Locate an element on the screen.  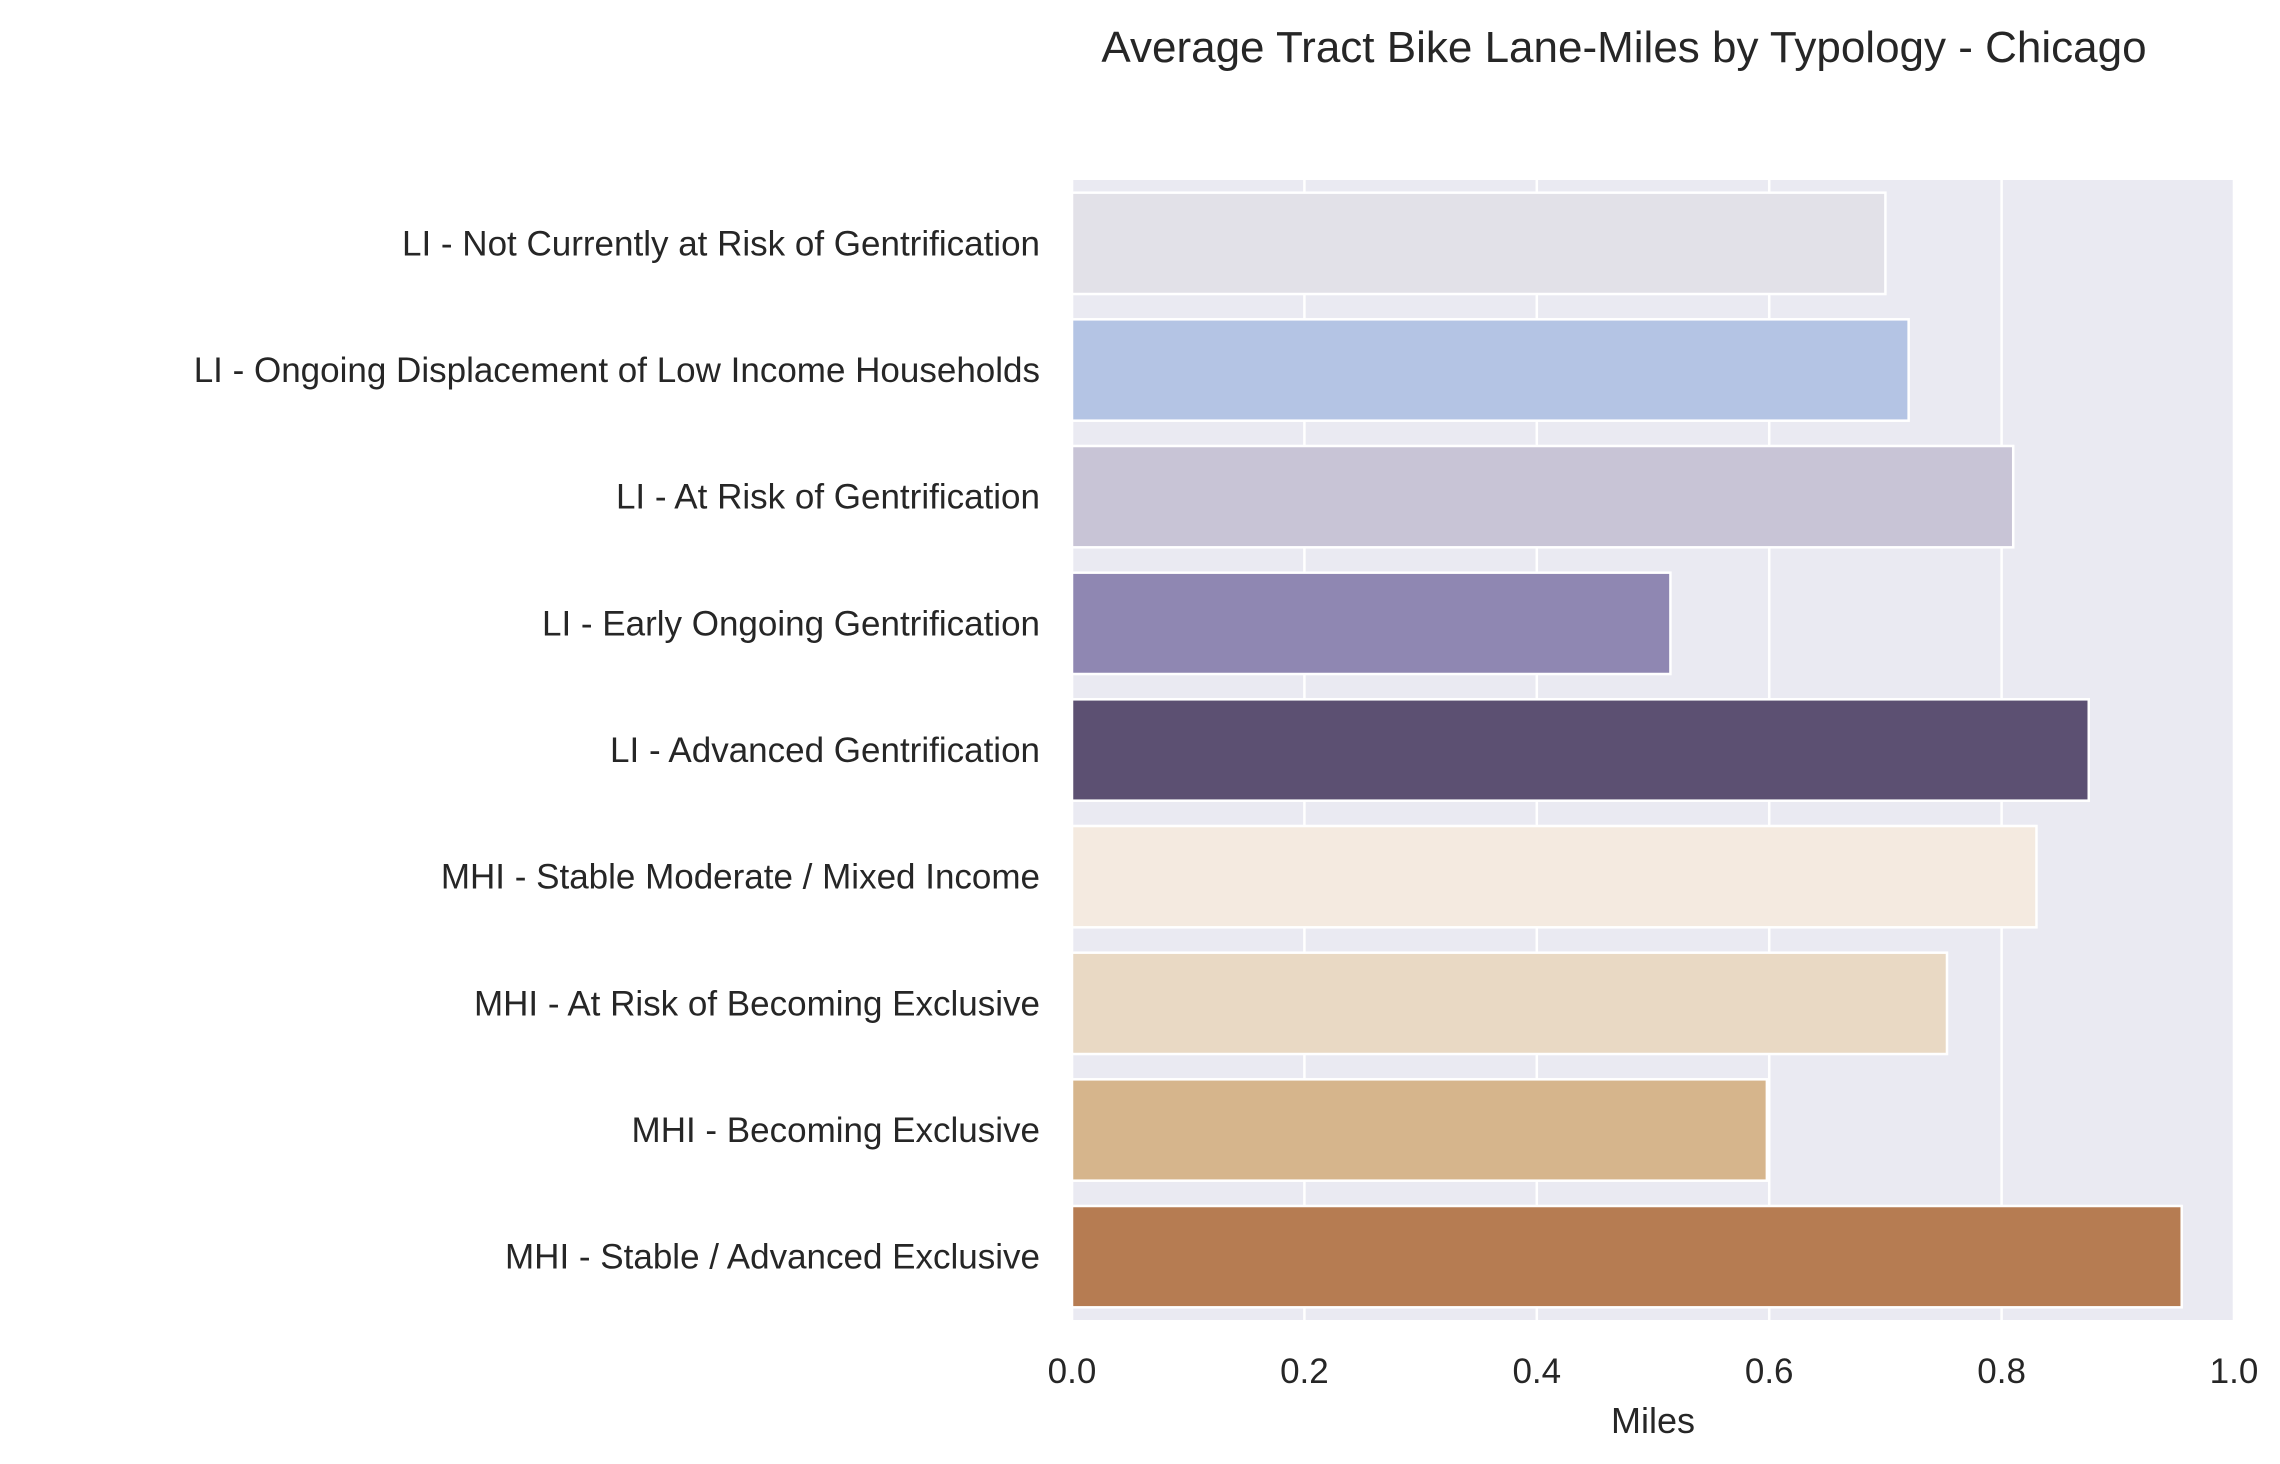
category-label: MHI - Stable Moderate / Mixed Income is located at coordinates (740, 877).